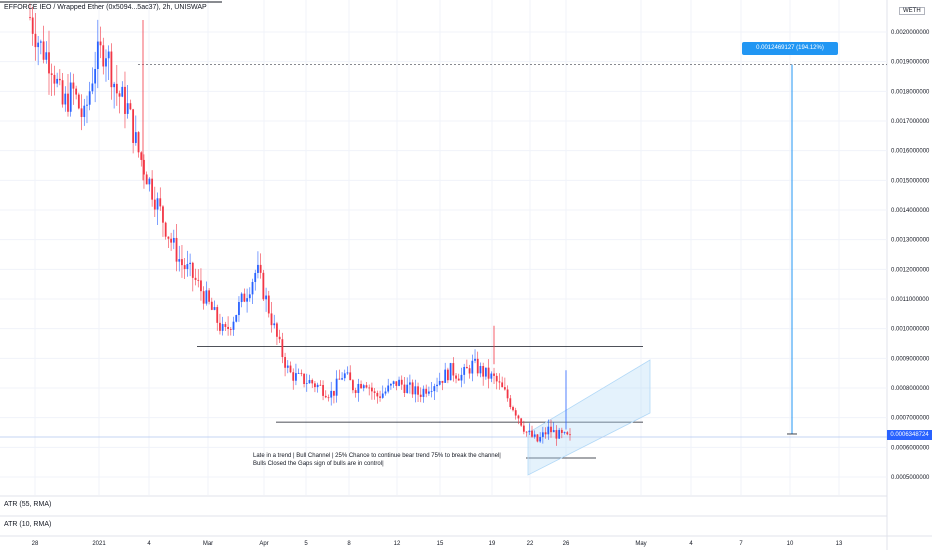 The height and width of the screenshot is (550, 932). I want to click on atr-10-label: ATR (10, RMA), so click(28, 524).